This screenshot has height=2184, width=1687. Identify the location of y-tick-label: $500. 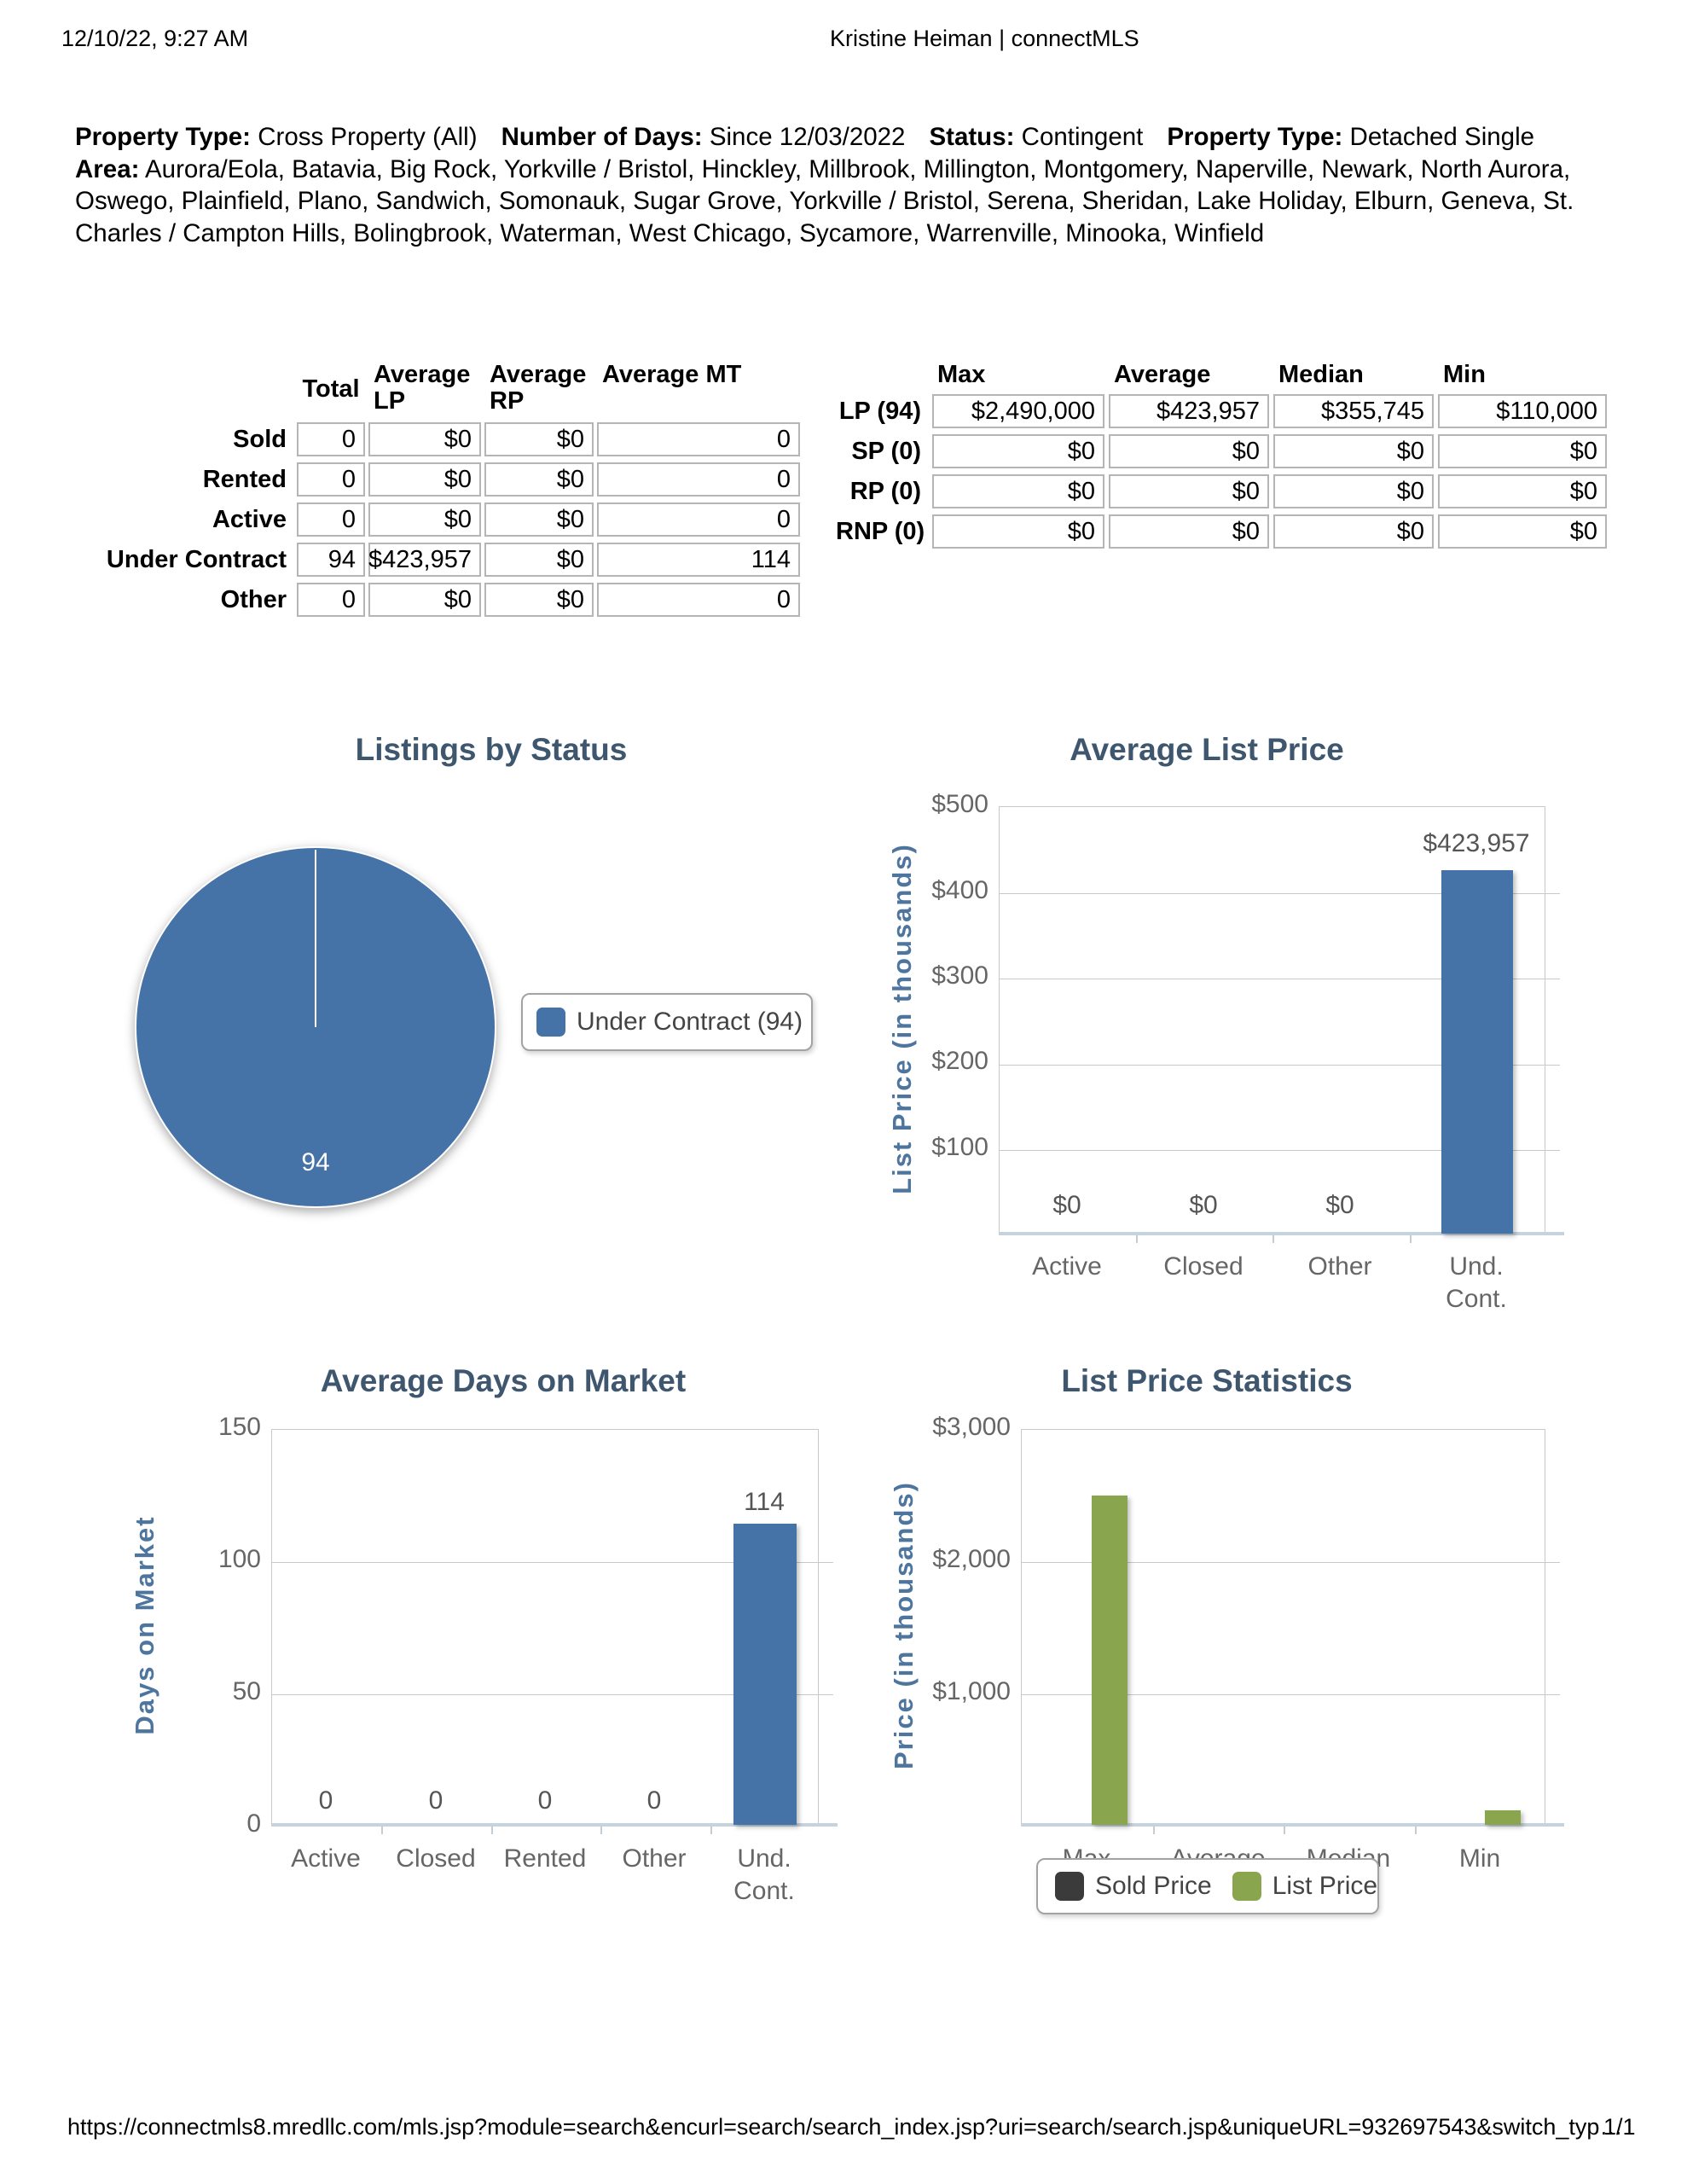
(959, 804).